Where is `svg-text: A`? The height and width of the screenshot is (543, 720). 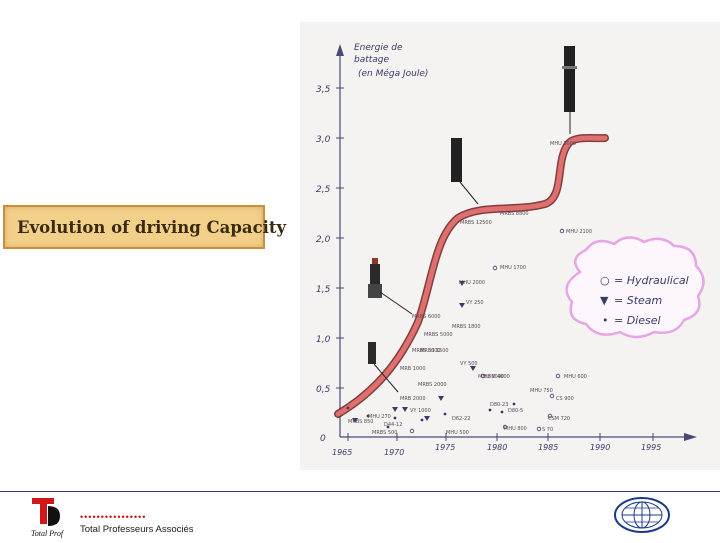
svg-text: A is located at coordinates (54, 521).